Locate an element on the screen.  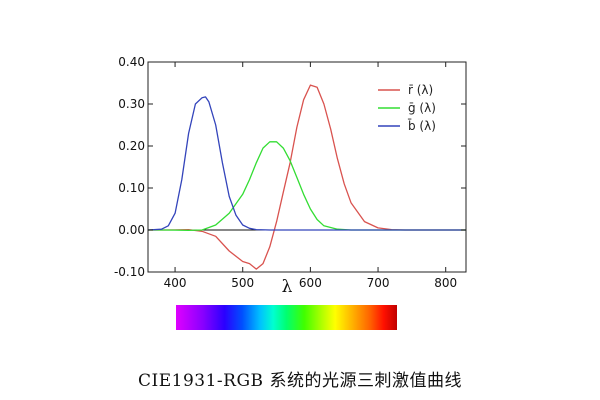
y-tick-label: 0.00 is located at coordinates (131, 230).